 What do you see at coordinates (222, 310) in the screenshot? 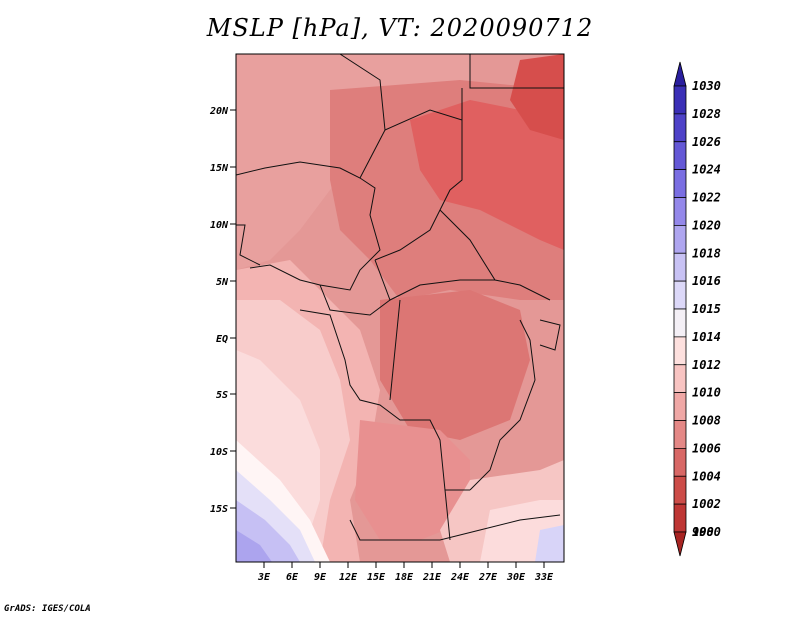
I see `latitude-axis: 20N 15N 10N 5N EQ 5S 10S 15S` at bounding box center [222, 310].